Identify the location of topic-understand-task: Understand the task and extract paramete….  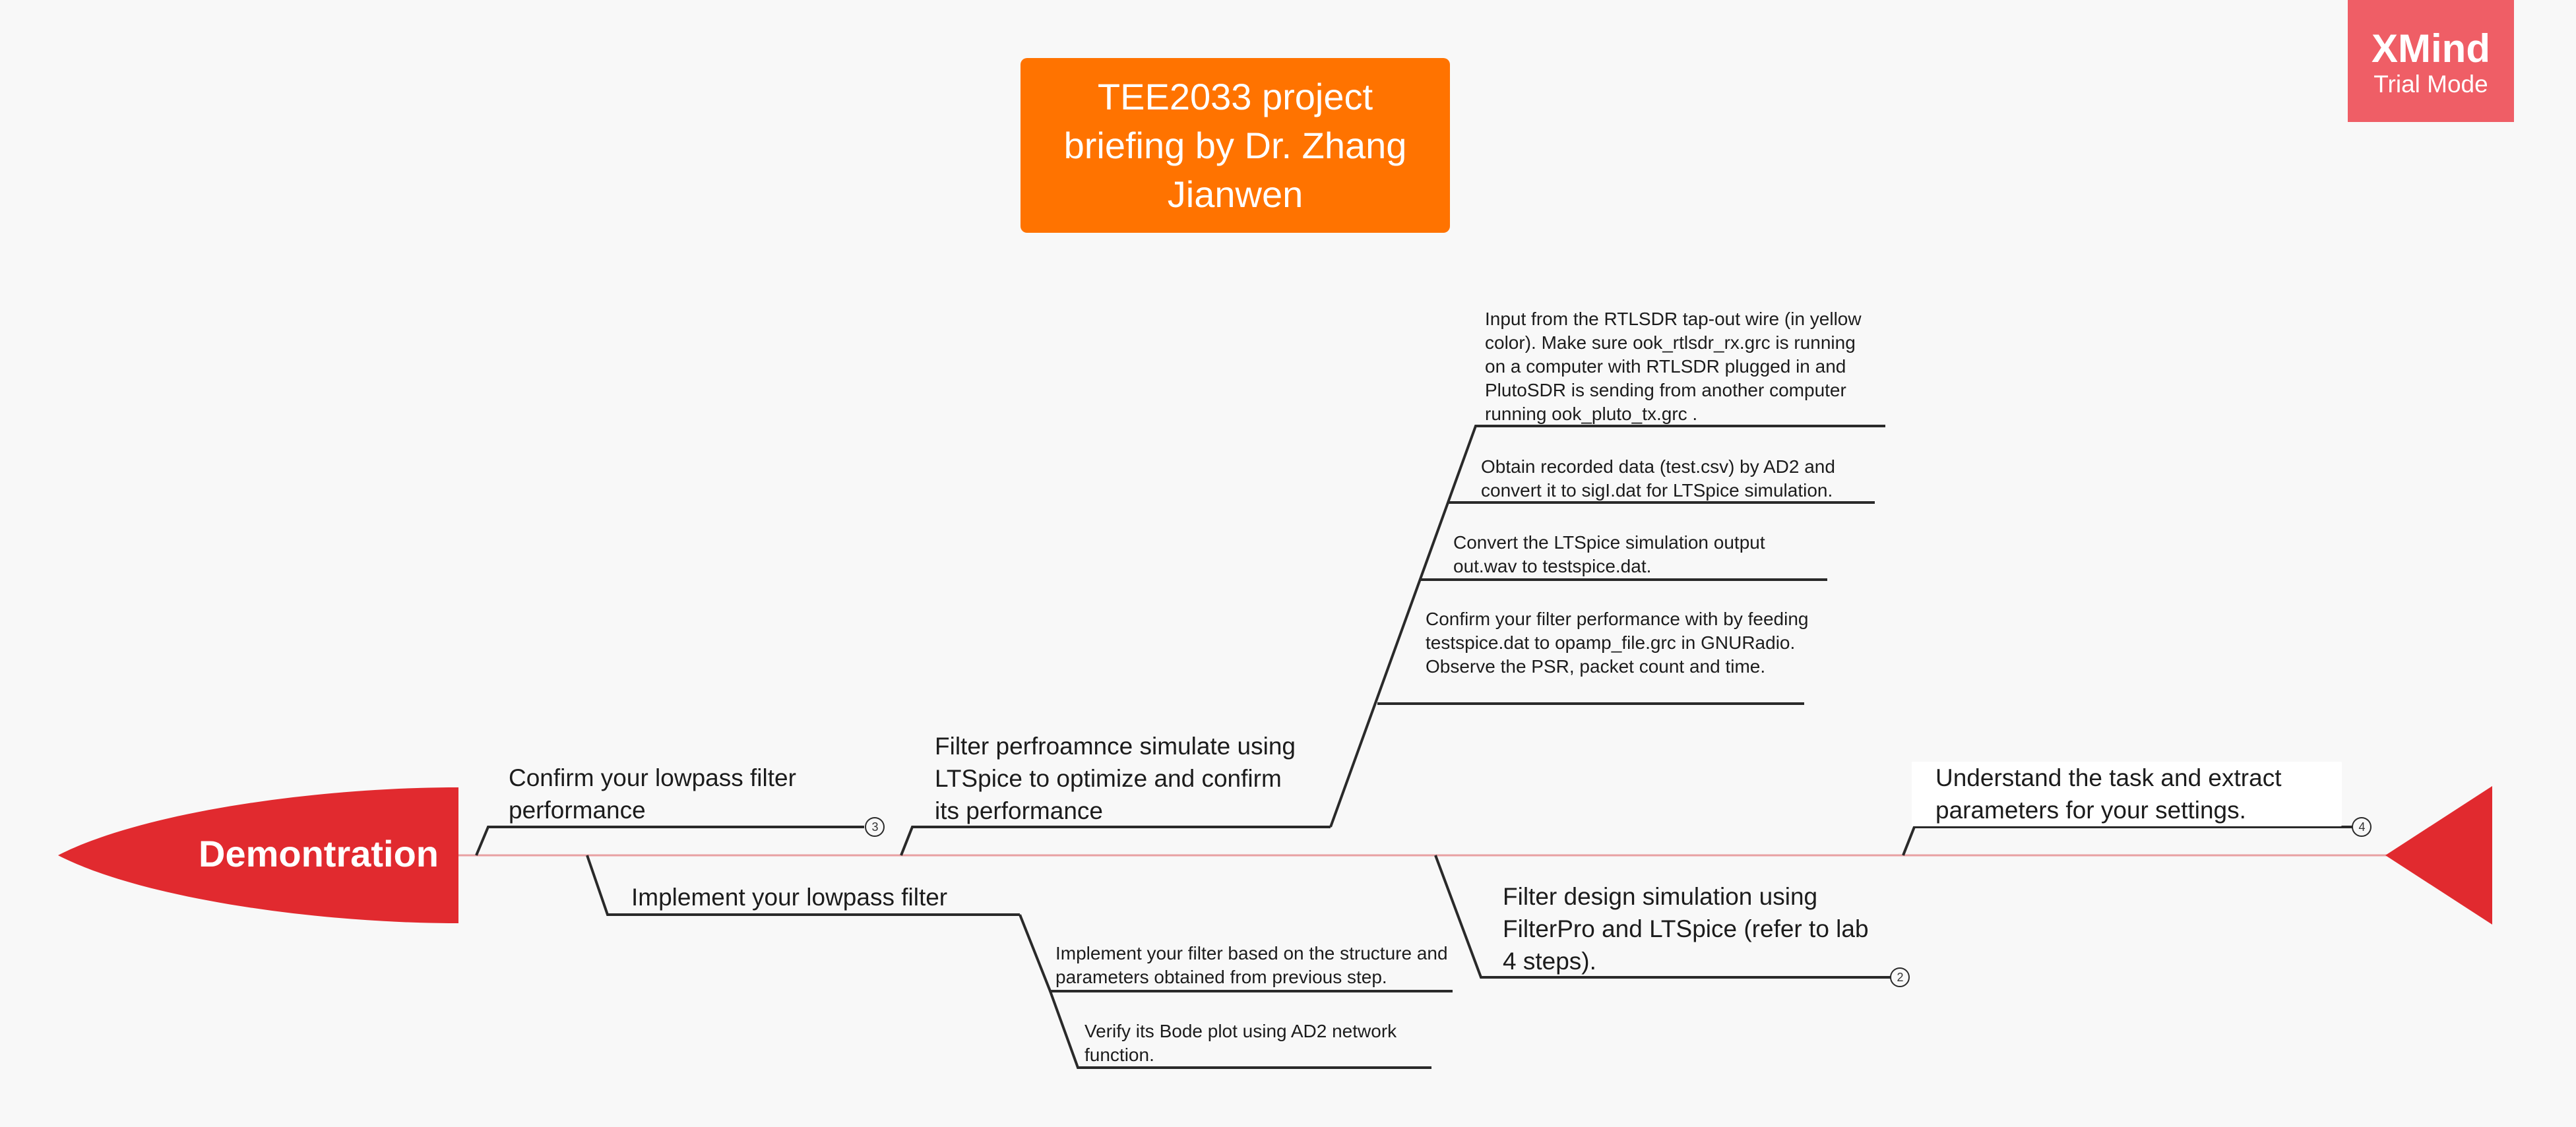
(2109, 794).